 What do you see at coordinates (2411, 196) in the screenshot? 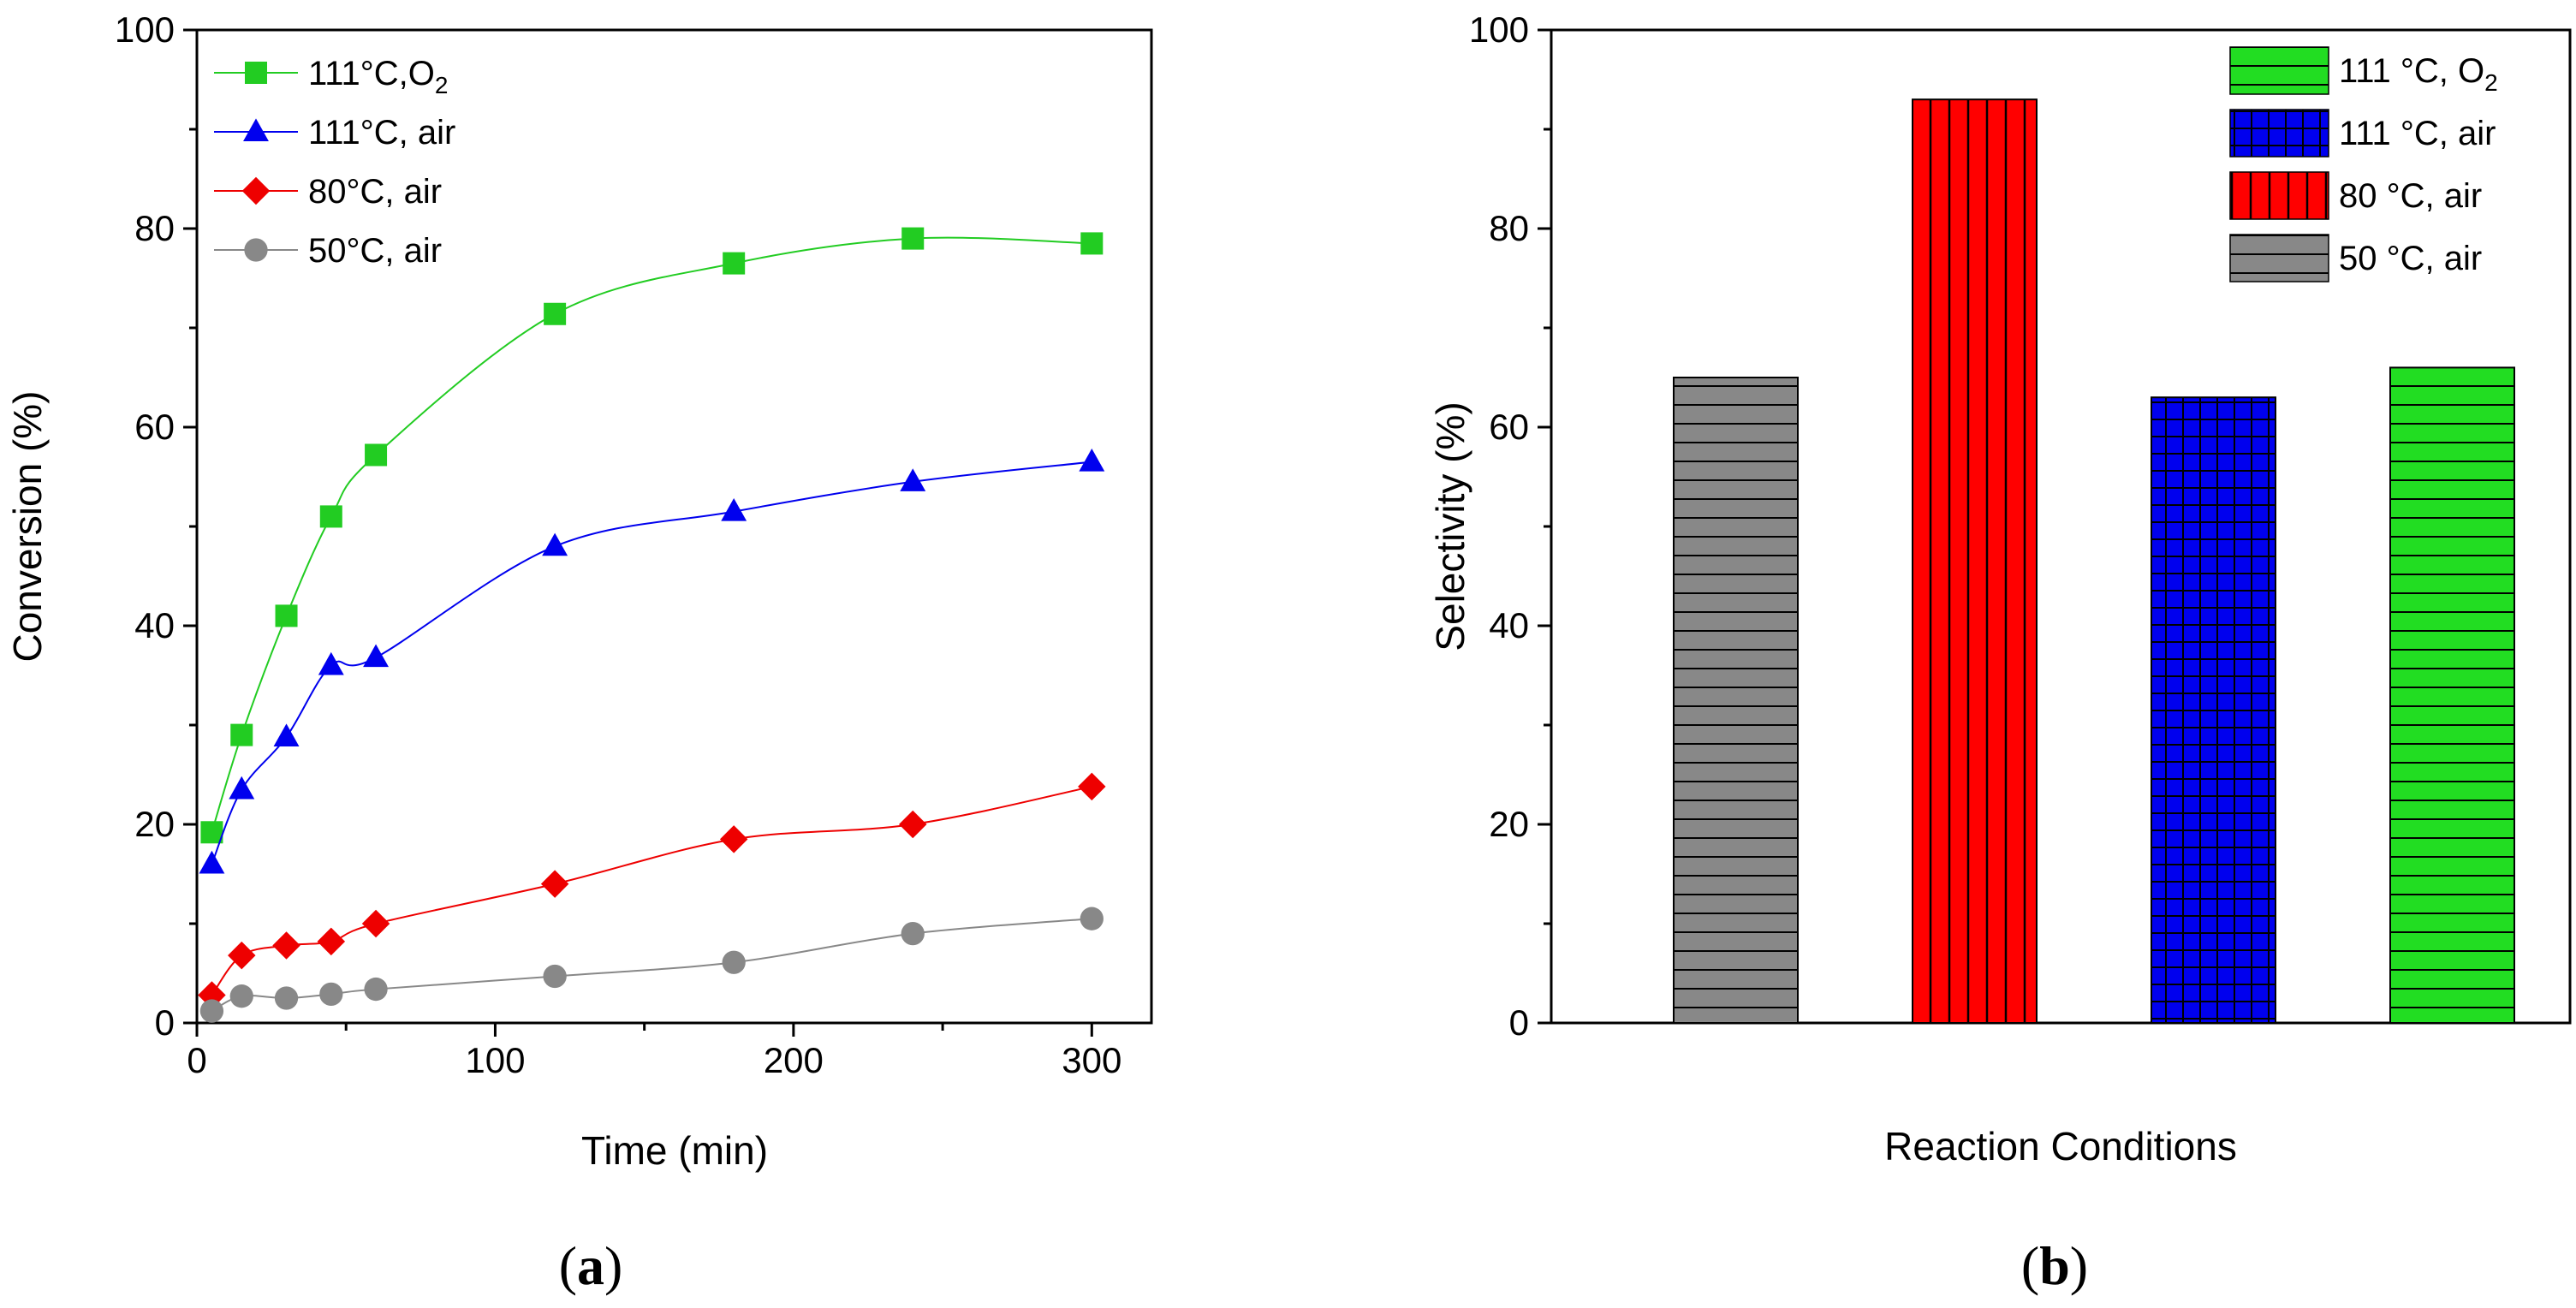
I see `panel-b-legend-label: 80 °C, air` at bounding box center [2411, 196].